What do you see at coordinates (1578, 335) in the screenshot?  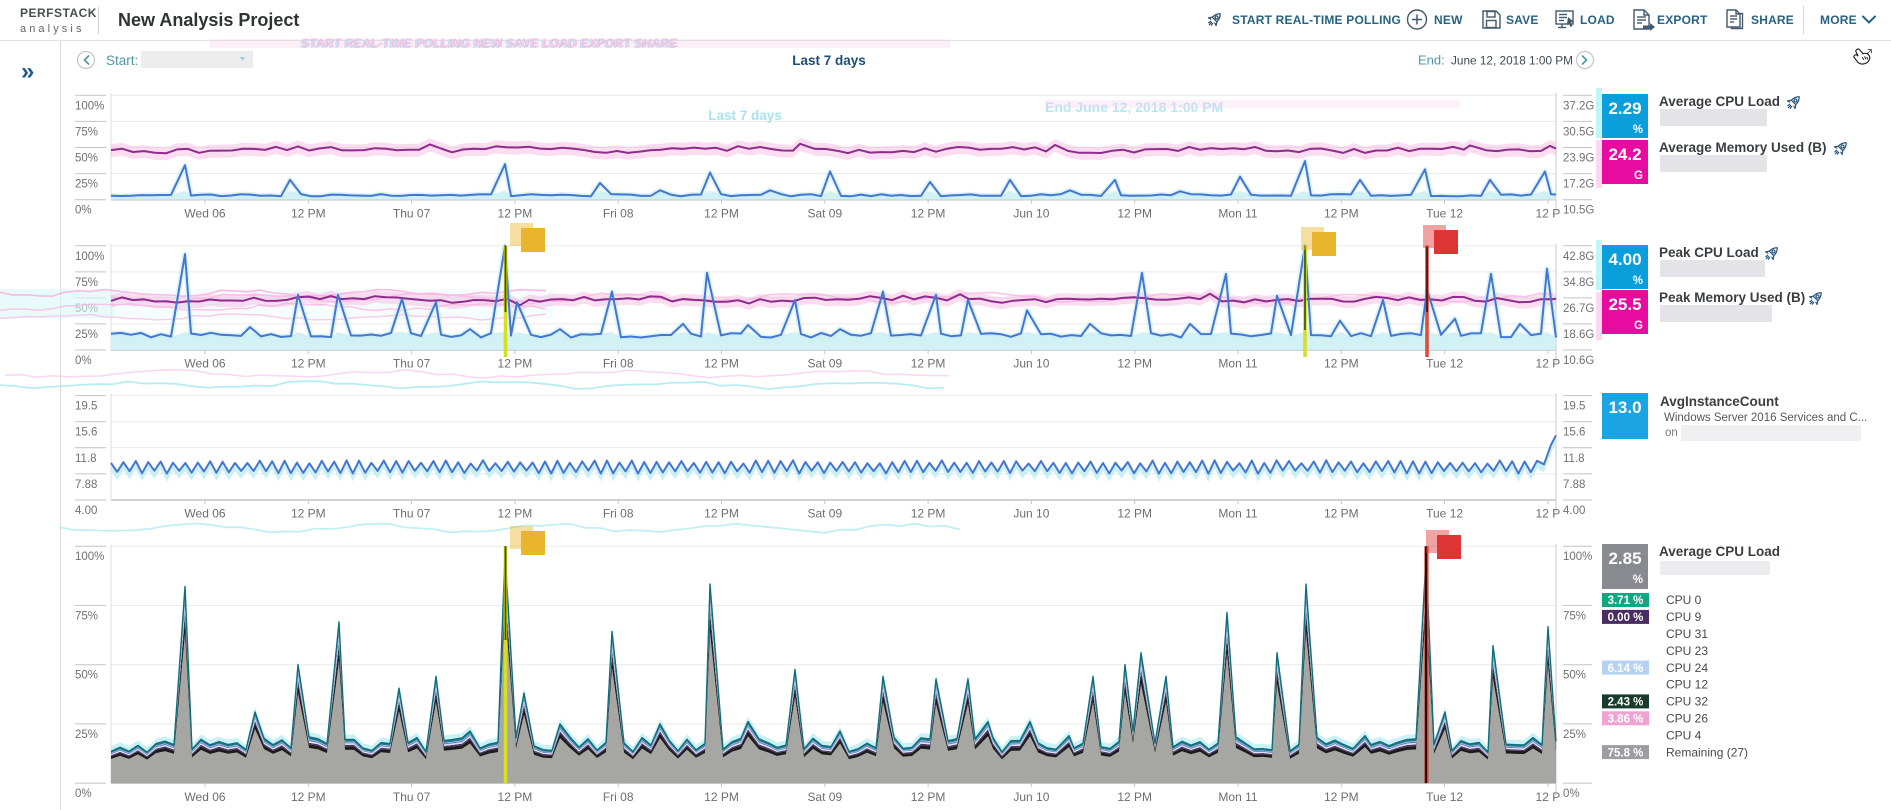 I see `svg-text: 18.6G` at bounding box center [1578, 335].